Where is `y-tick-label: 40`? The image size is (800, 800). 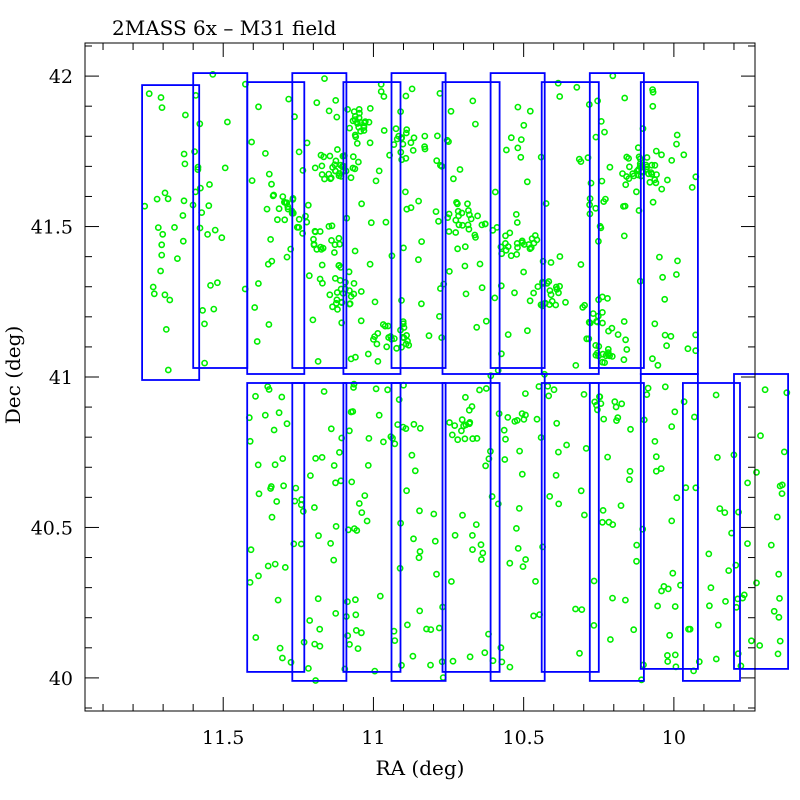
y-tick-label: 40 is located at coordinates (61, 679).